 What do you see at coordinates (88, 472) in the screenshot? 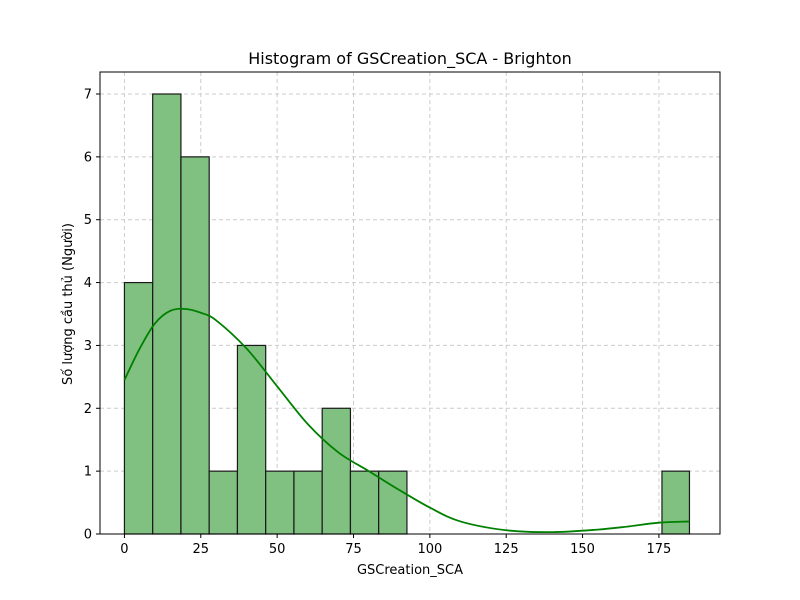
I see `y-tick-label-1: 1` at bounding box center [88, 472].